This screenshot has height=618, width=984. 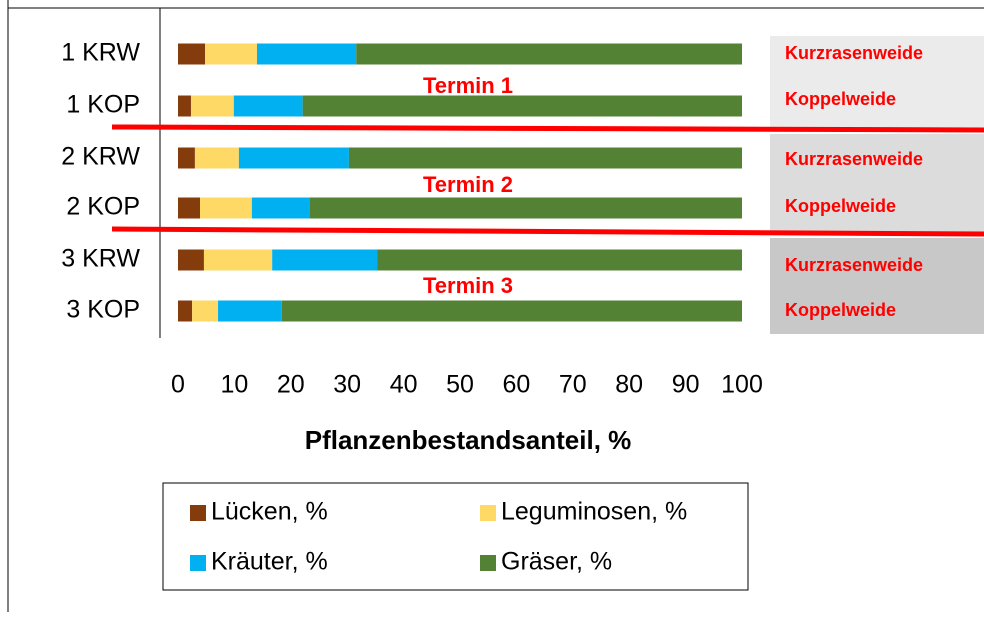 I want to click on legend-label: Gräser, %, so click(x=556, y=562).